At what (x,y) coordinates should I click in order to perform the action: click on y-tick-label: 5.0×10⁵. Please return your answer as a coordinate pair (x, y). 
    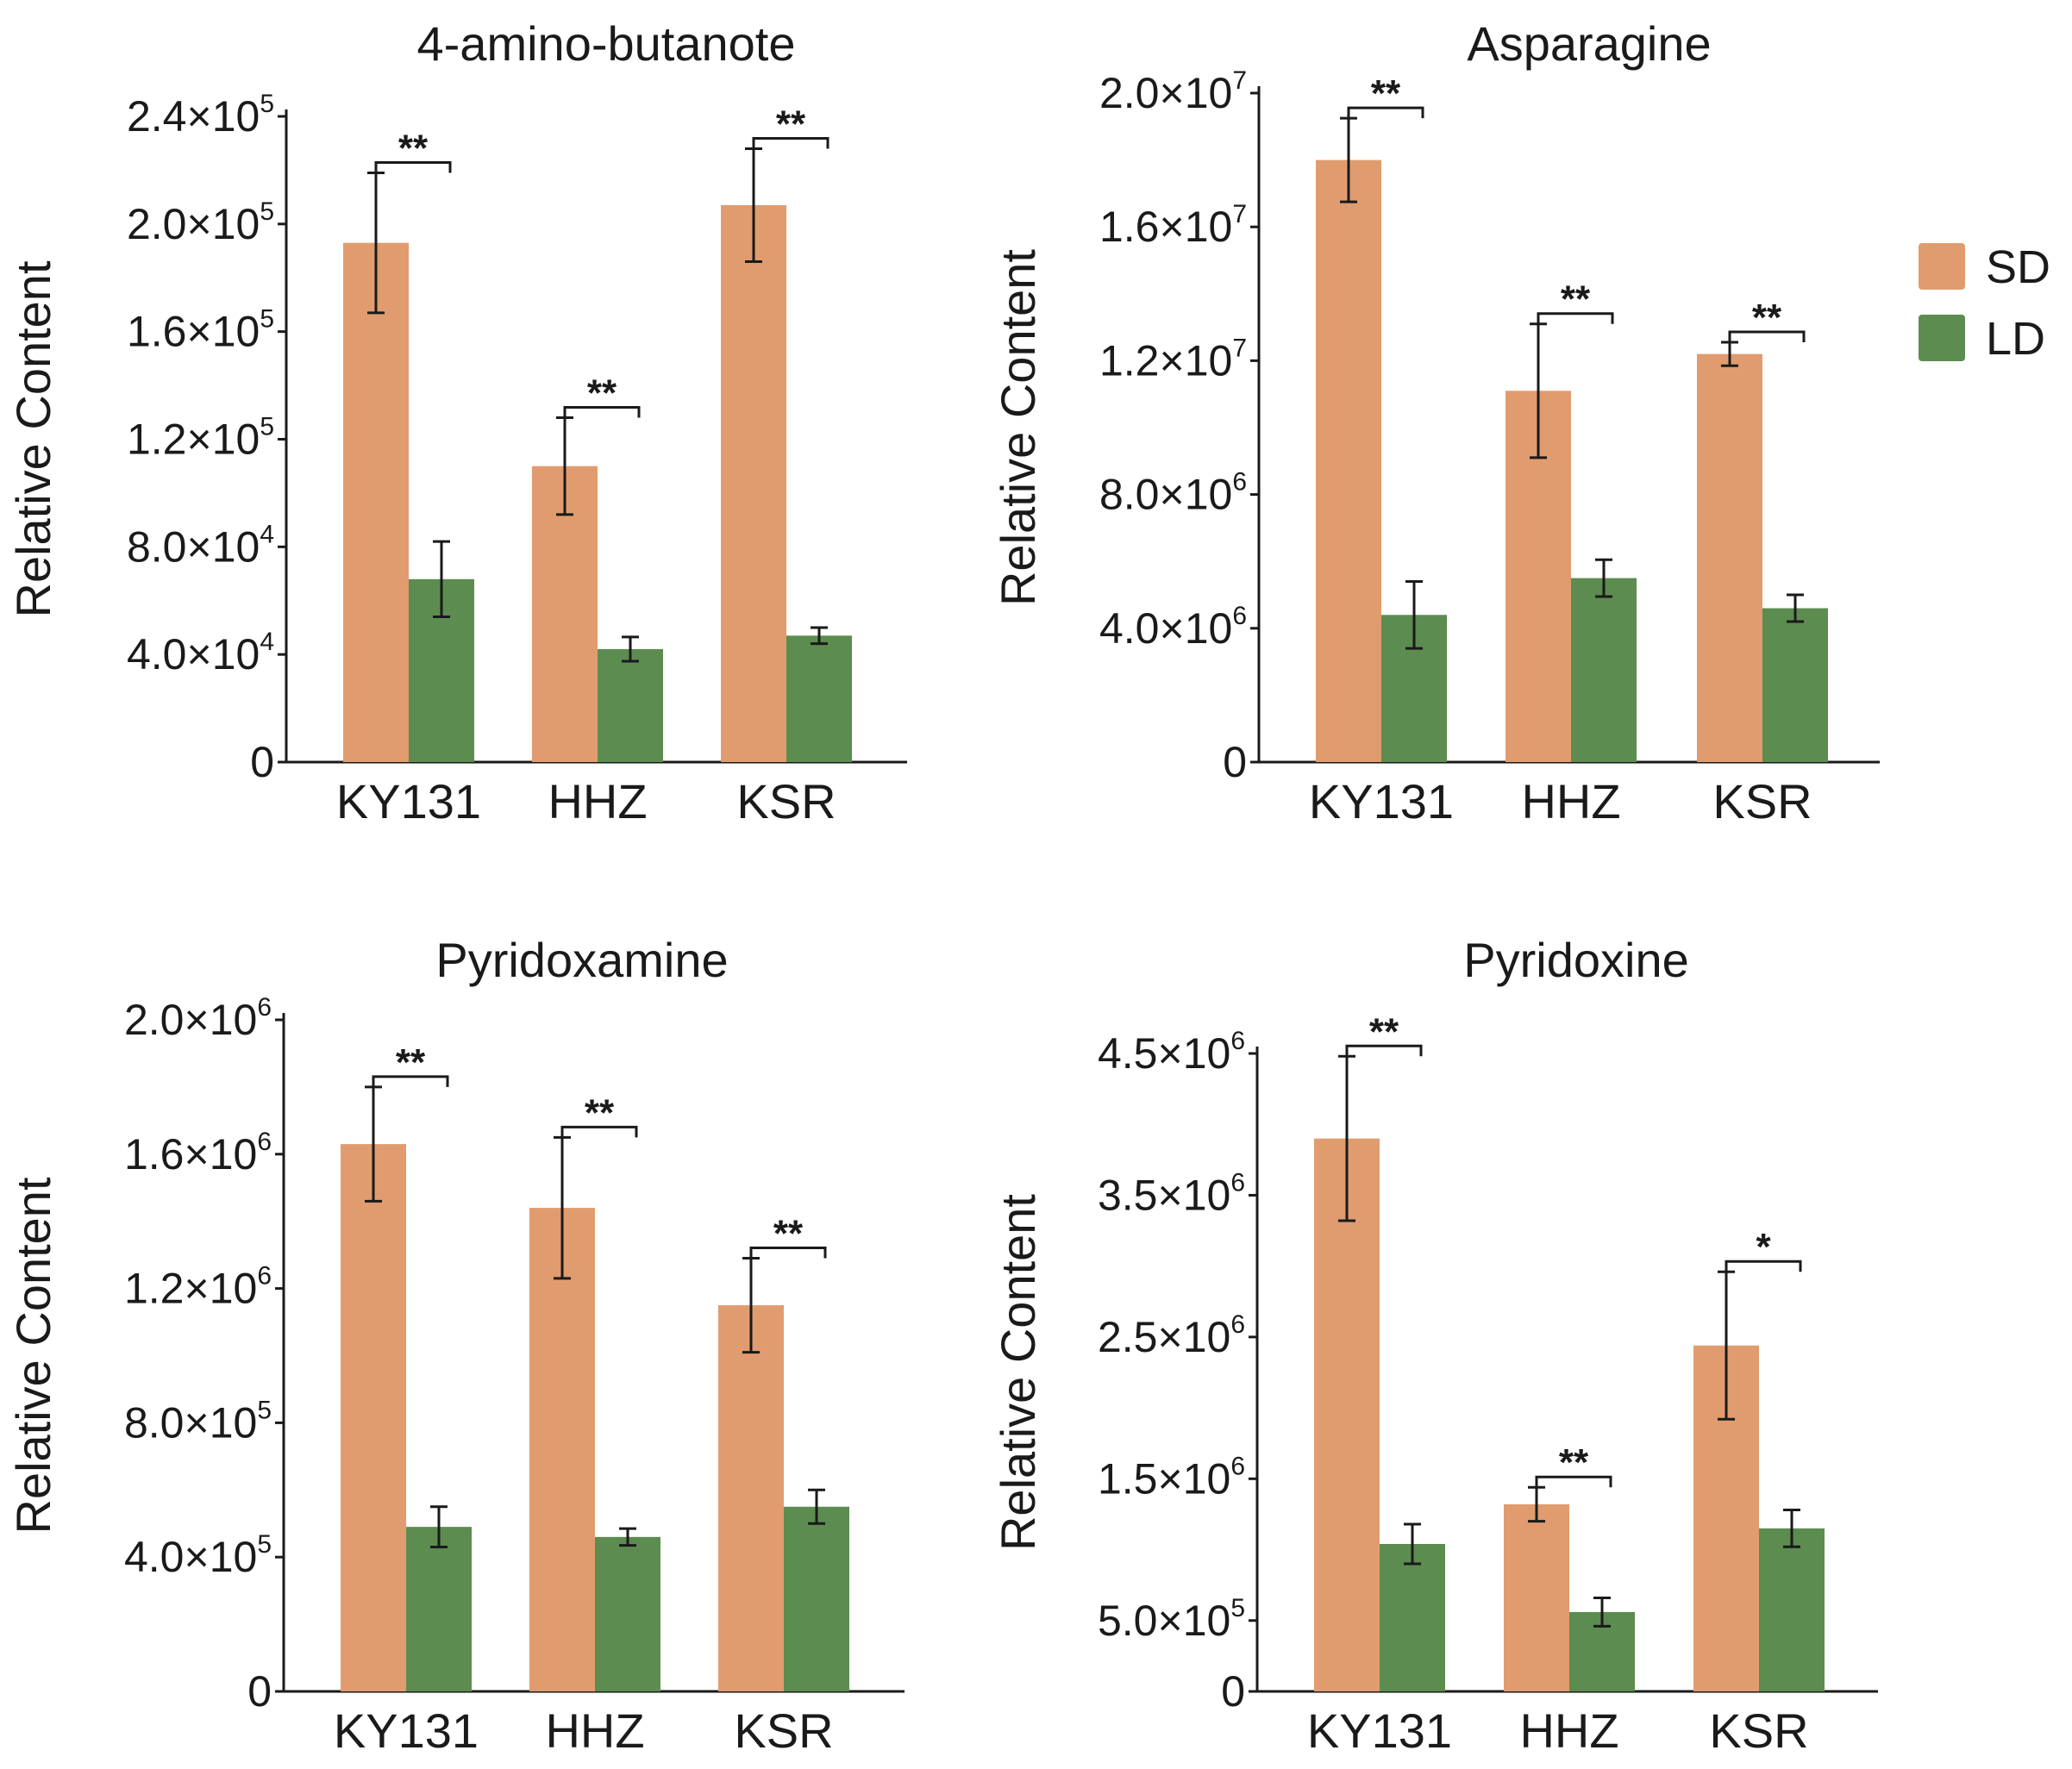
    Looking at the image, I should click on (1171, 1619).